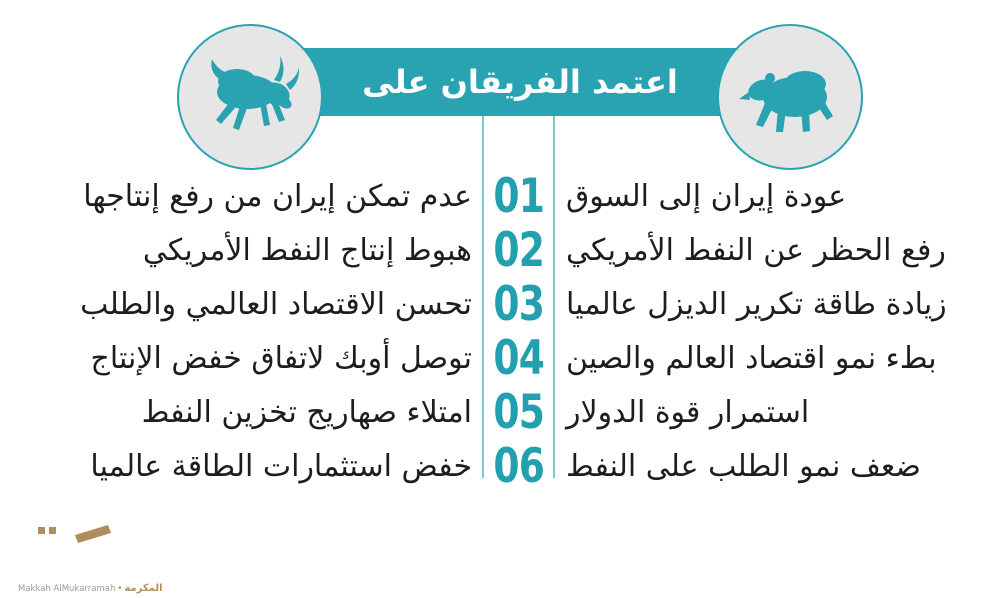 Image resolution: width=1000 pixels, height=598 pixels. Describe the element at coordinates (743, 466) in the screenshot. I see `bear-factor: ضعف نمو الطلب على النفط` at that location.